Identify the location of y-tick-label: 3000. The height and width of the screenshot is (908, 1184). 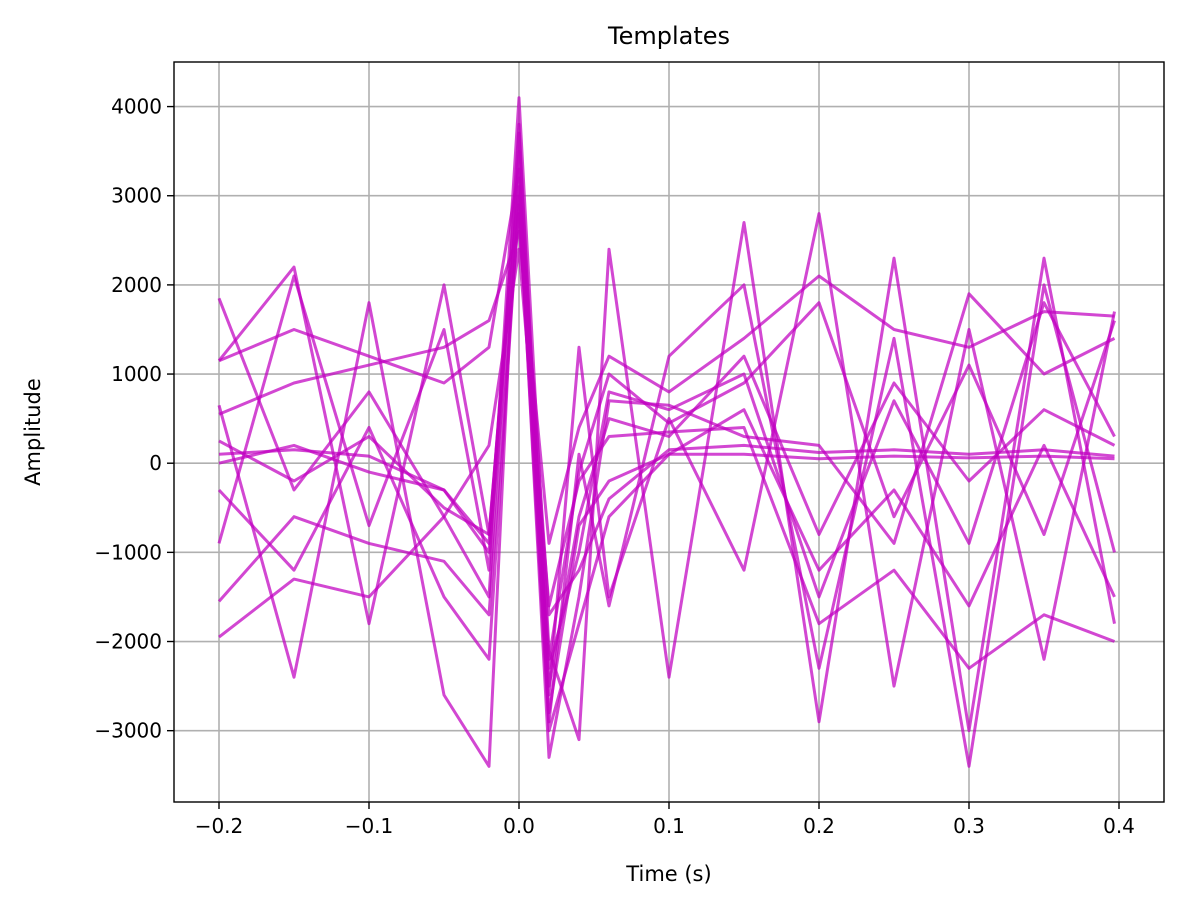
(136, 196).